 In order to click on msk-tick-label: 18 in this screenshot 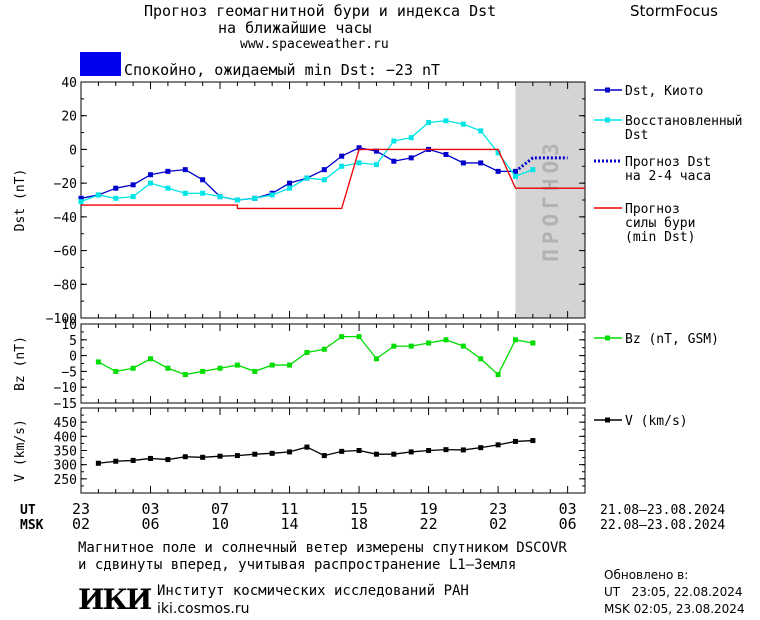, I will do `click(359, 524)`.